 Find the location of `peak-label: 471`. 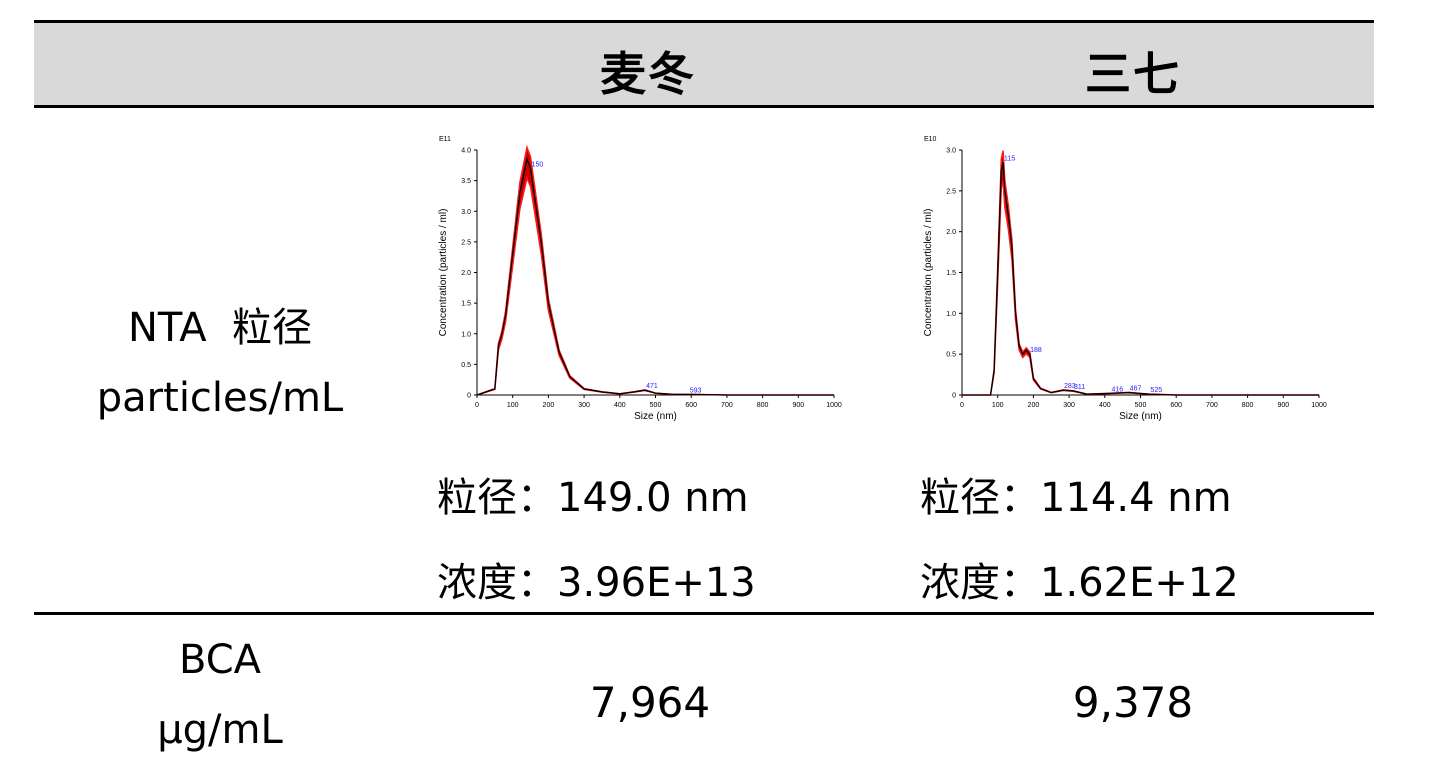

peak-label: 471 is located at coordinates (652, 386).